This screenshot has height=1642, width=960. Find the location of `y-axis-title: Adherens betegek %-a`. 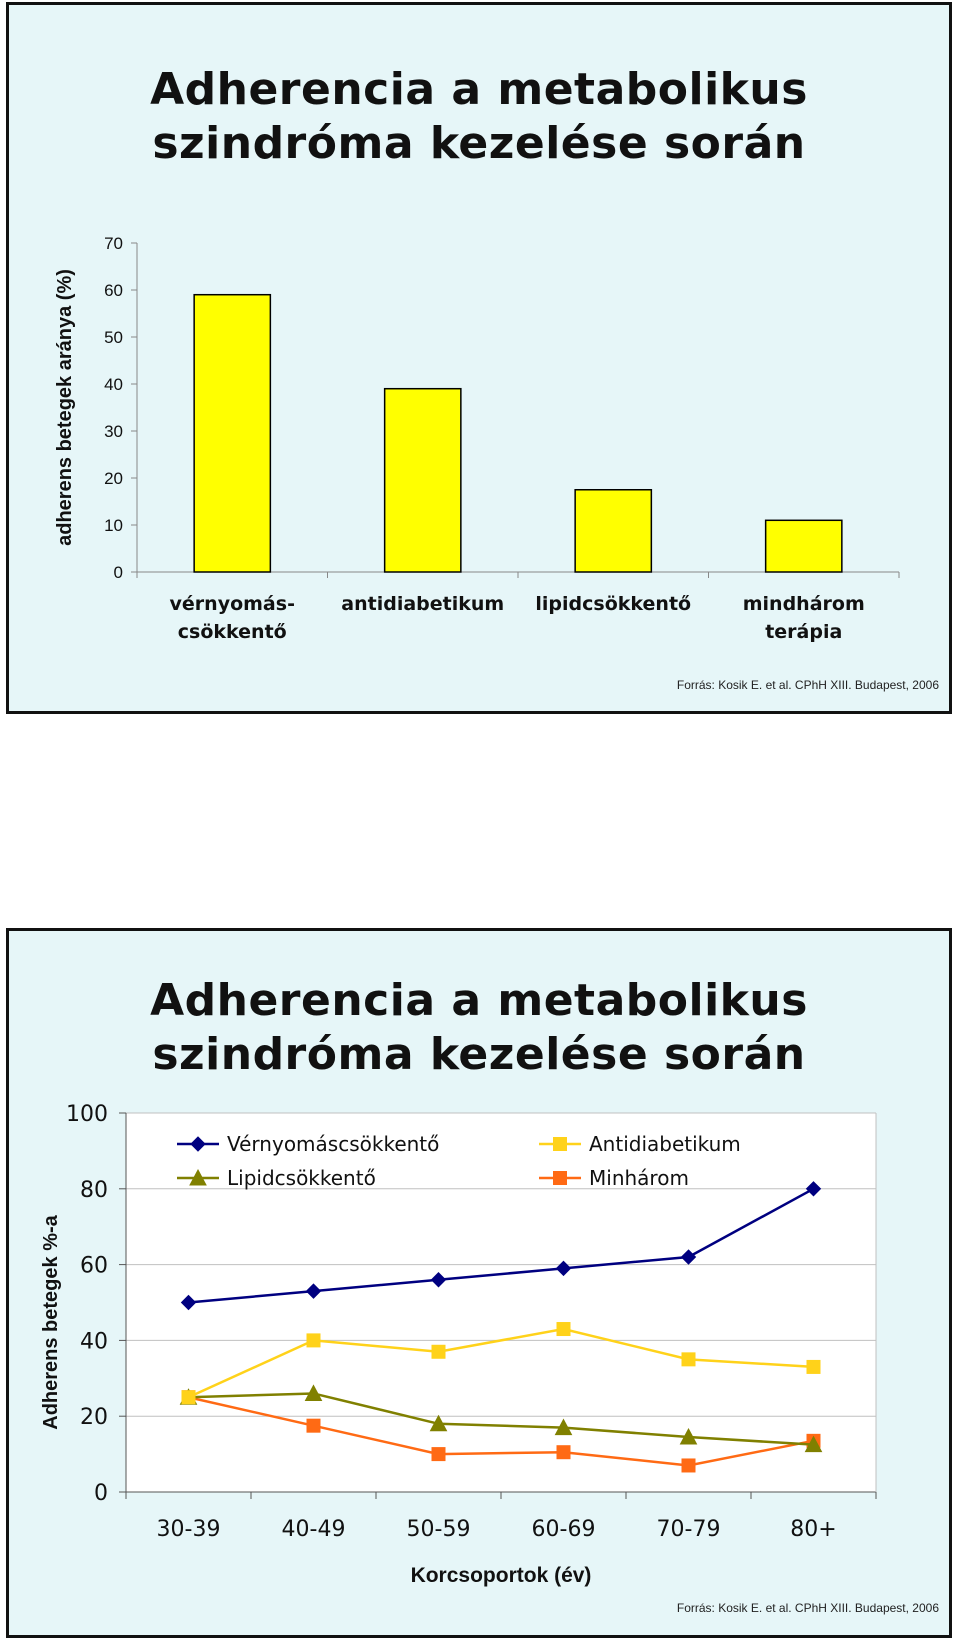

y-axis-title: Adherens betegek %-a is located at coordinates (51, 1321).